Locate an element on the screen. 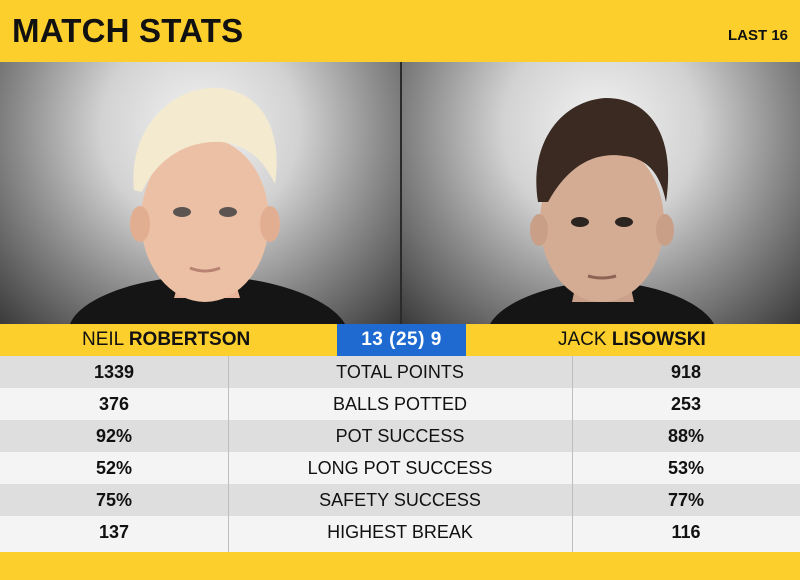  name-bar: NEIL ROBERTSON 13 (25) 9 JACK LISOWSKI is located at coordinates (400, 340).